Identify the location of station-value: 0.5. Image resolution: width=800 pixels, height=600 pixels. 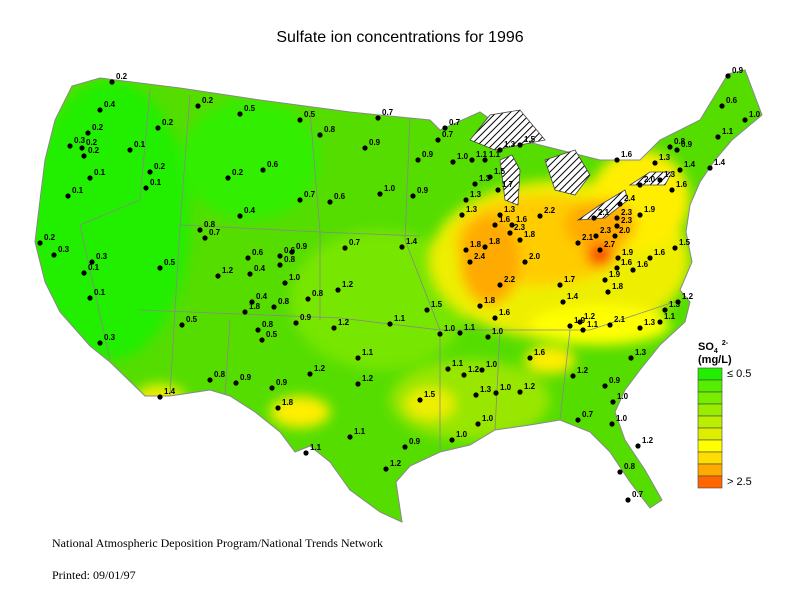
(192, 319).